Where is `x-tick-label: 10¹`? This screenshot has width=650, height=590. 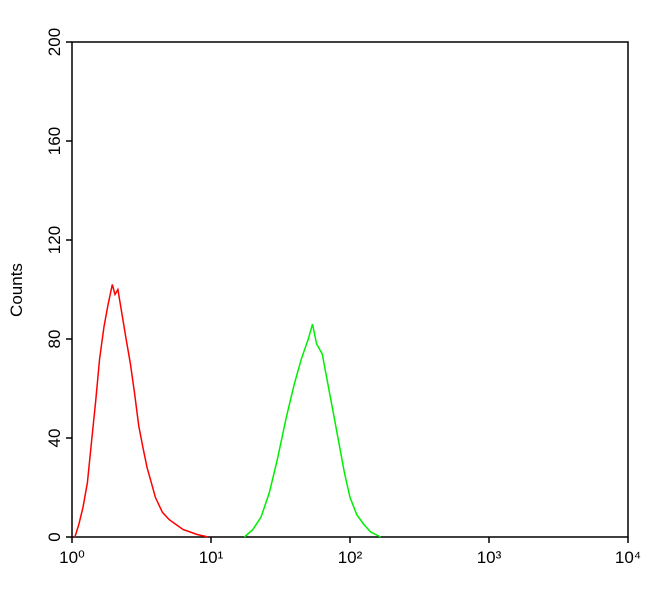 x-tick-label: 10¹ is located at coordinates (211, 557).